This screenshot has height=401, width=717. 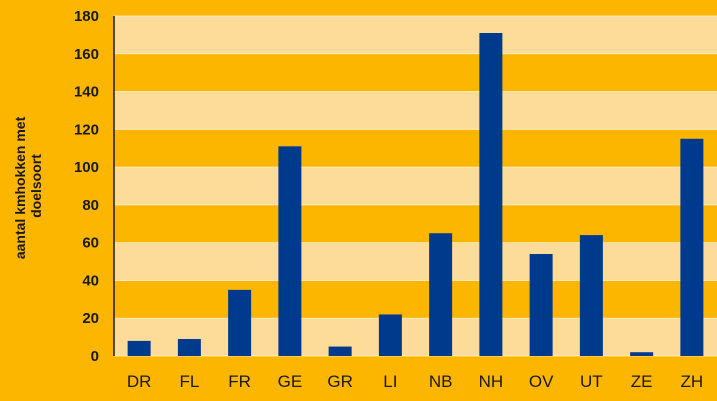 What do you see at coordinates (340, 351) in the screenshot?
I see `bar-gr` at bounding box center [340, 351].